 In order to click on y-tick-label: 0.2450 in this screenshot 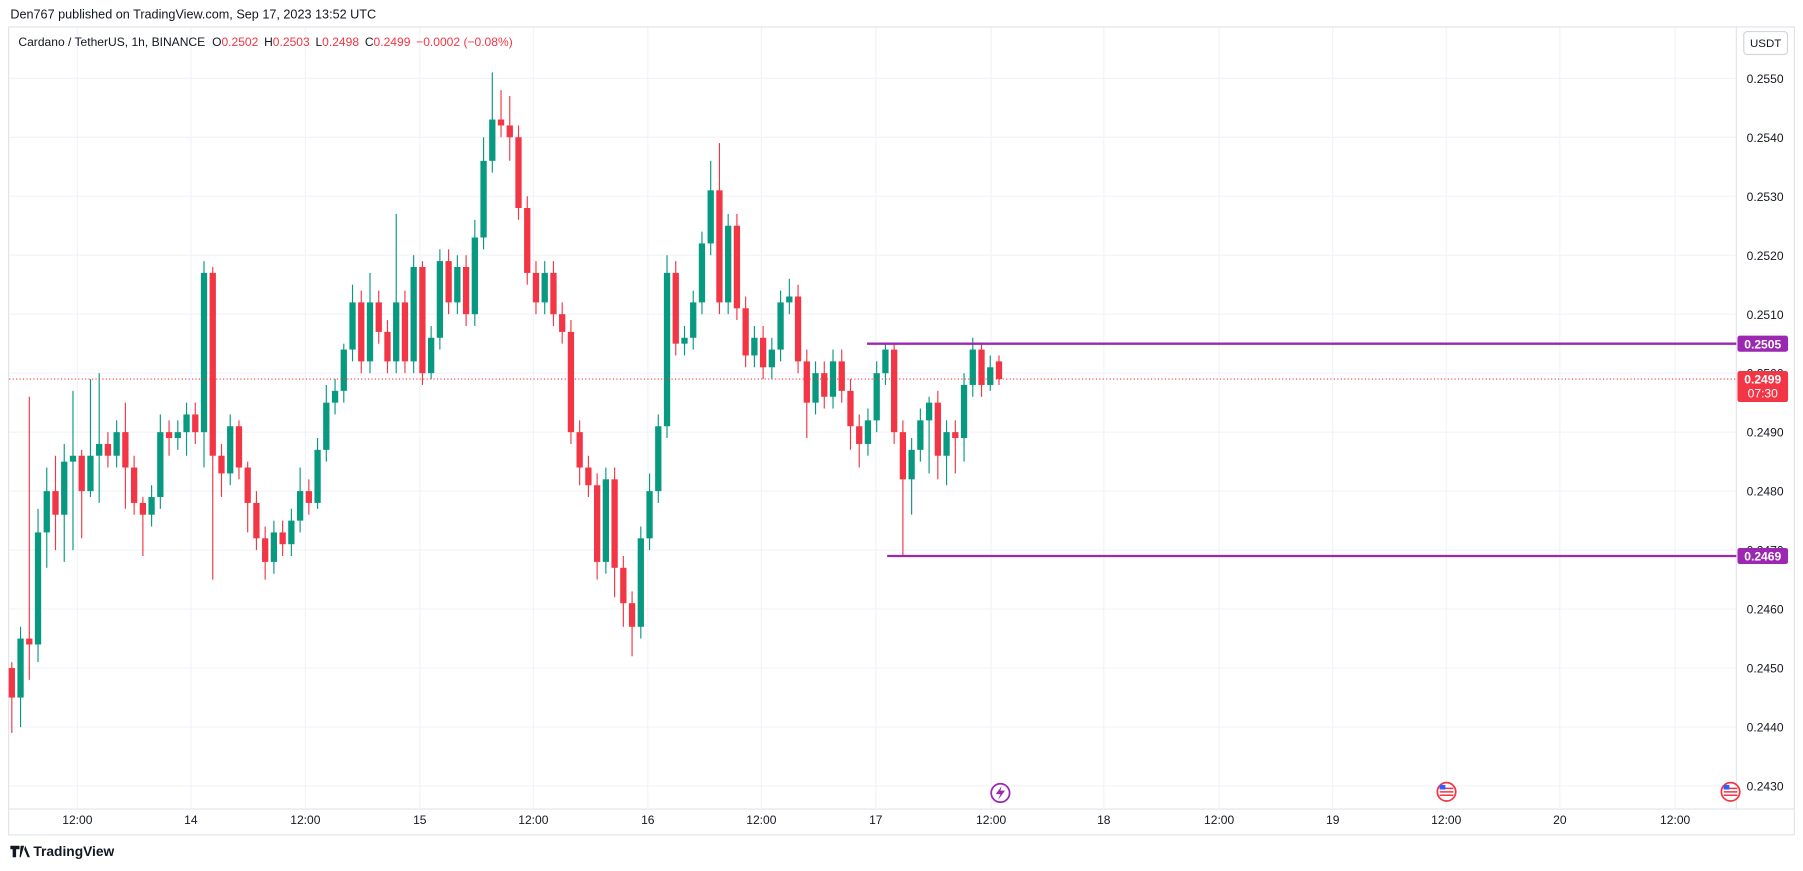, I will do `click(1765, 669)`.